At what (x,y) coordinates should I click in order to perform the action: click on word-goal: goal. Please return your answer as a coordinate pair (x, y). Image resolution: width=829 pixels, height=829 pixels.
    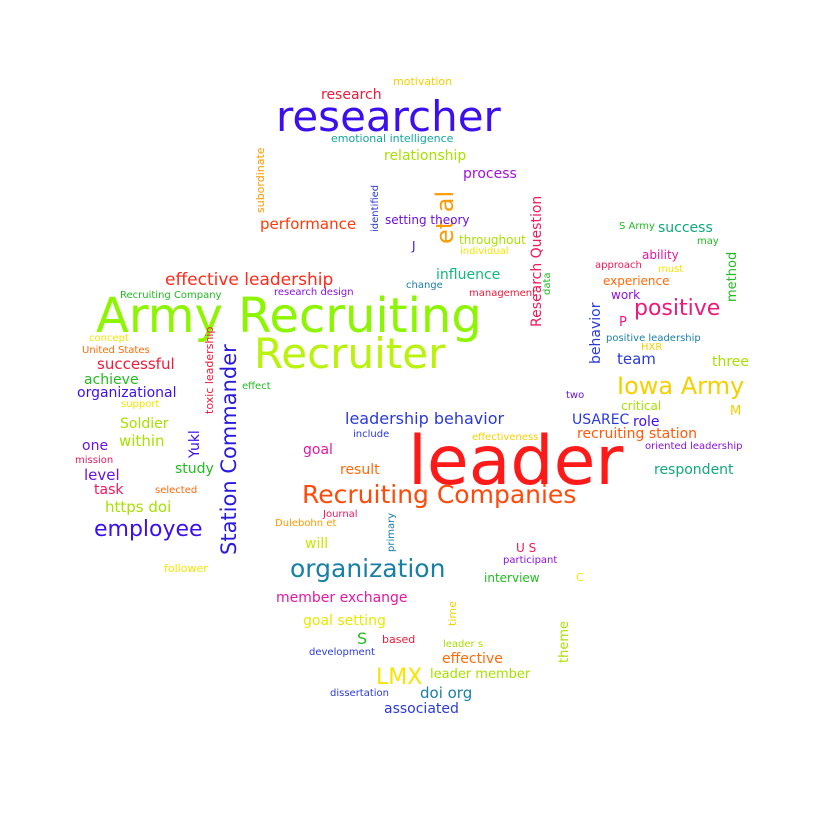
    Looking at the image, I should click on (318, 450).